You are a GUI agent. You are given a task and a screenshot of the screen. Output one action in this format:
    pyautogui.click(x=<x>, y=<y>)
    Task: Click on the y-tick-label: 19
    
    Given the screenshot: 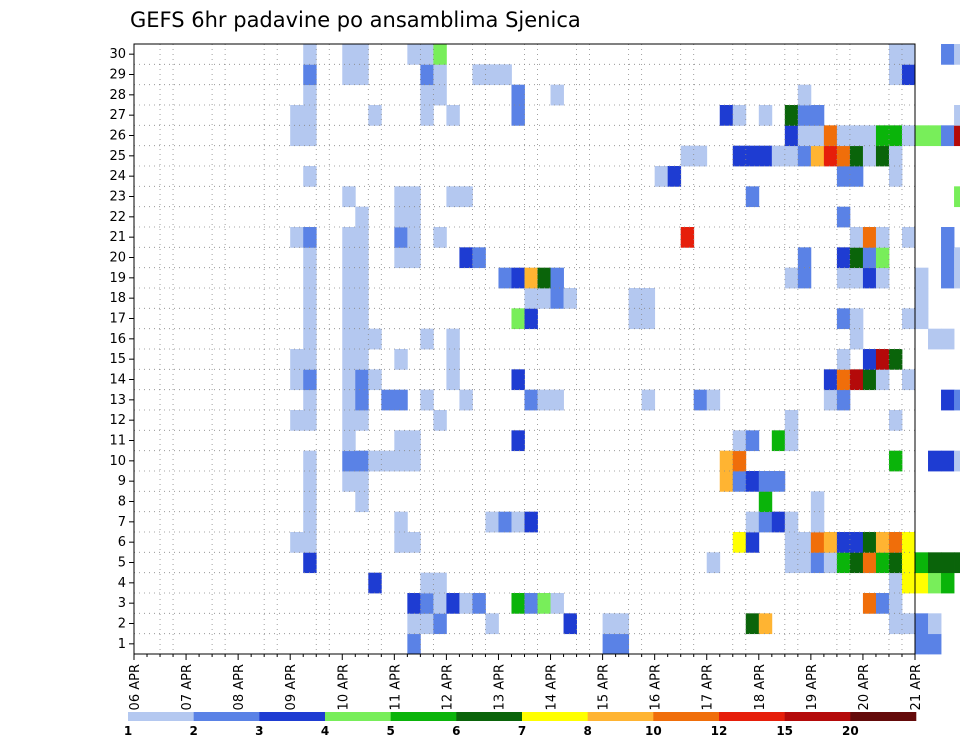 What is the action you would take?
    pyautogui.click(x=117, y=278)
    